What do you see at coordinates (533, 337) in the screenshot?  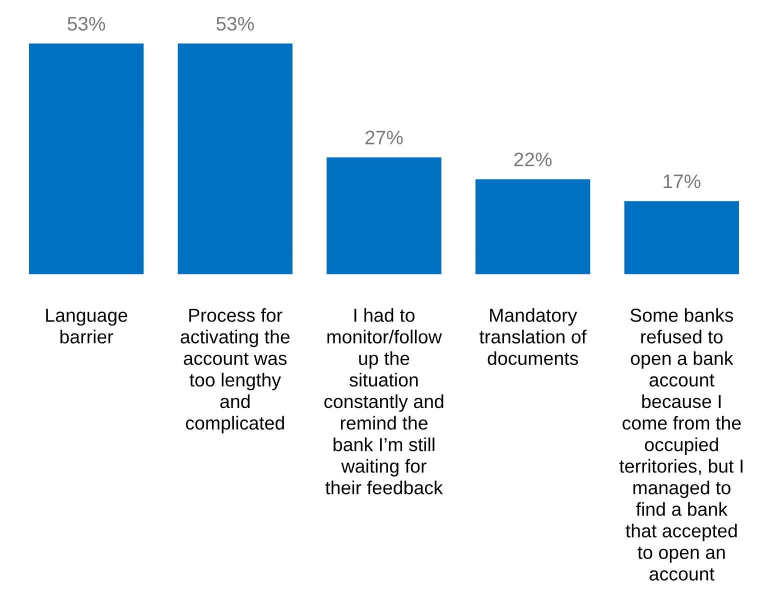 I see `x-tick-label: Mandatory translation of documents` at bounding box center [533, 337].